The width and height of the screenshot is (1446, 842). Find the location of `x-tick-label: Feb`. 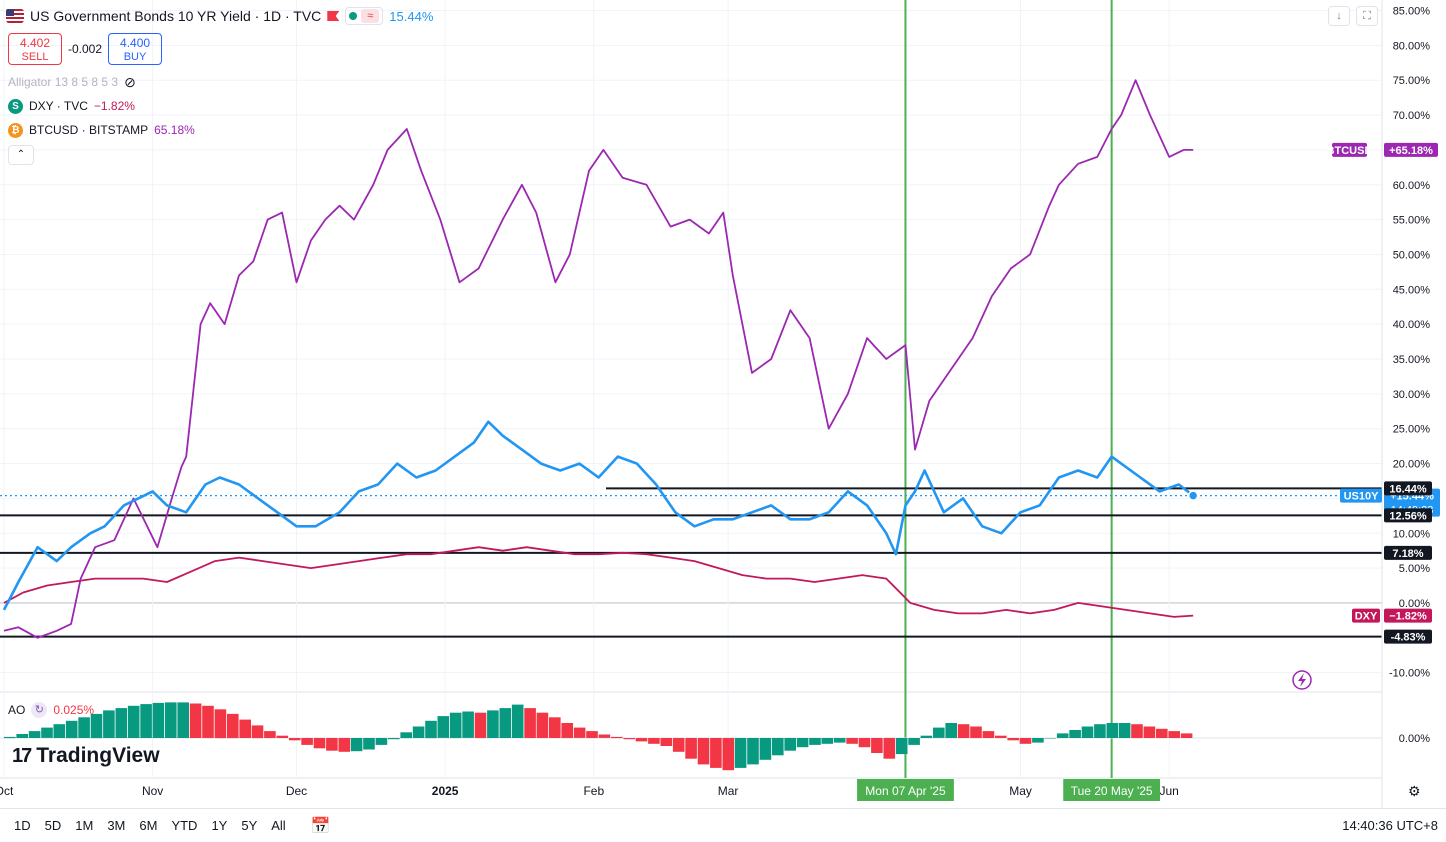

x-tick-label: Feb is located at coordinates (593, 791).